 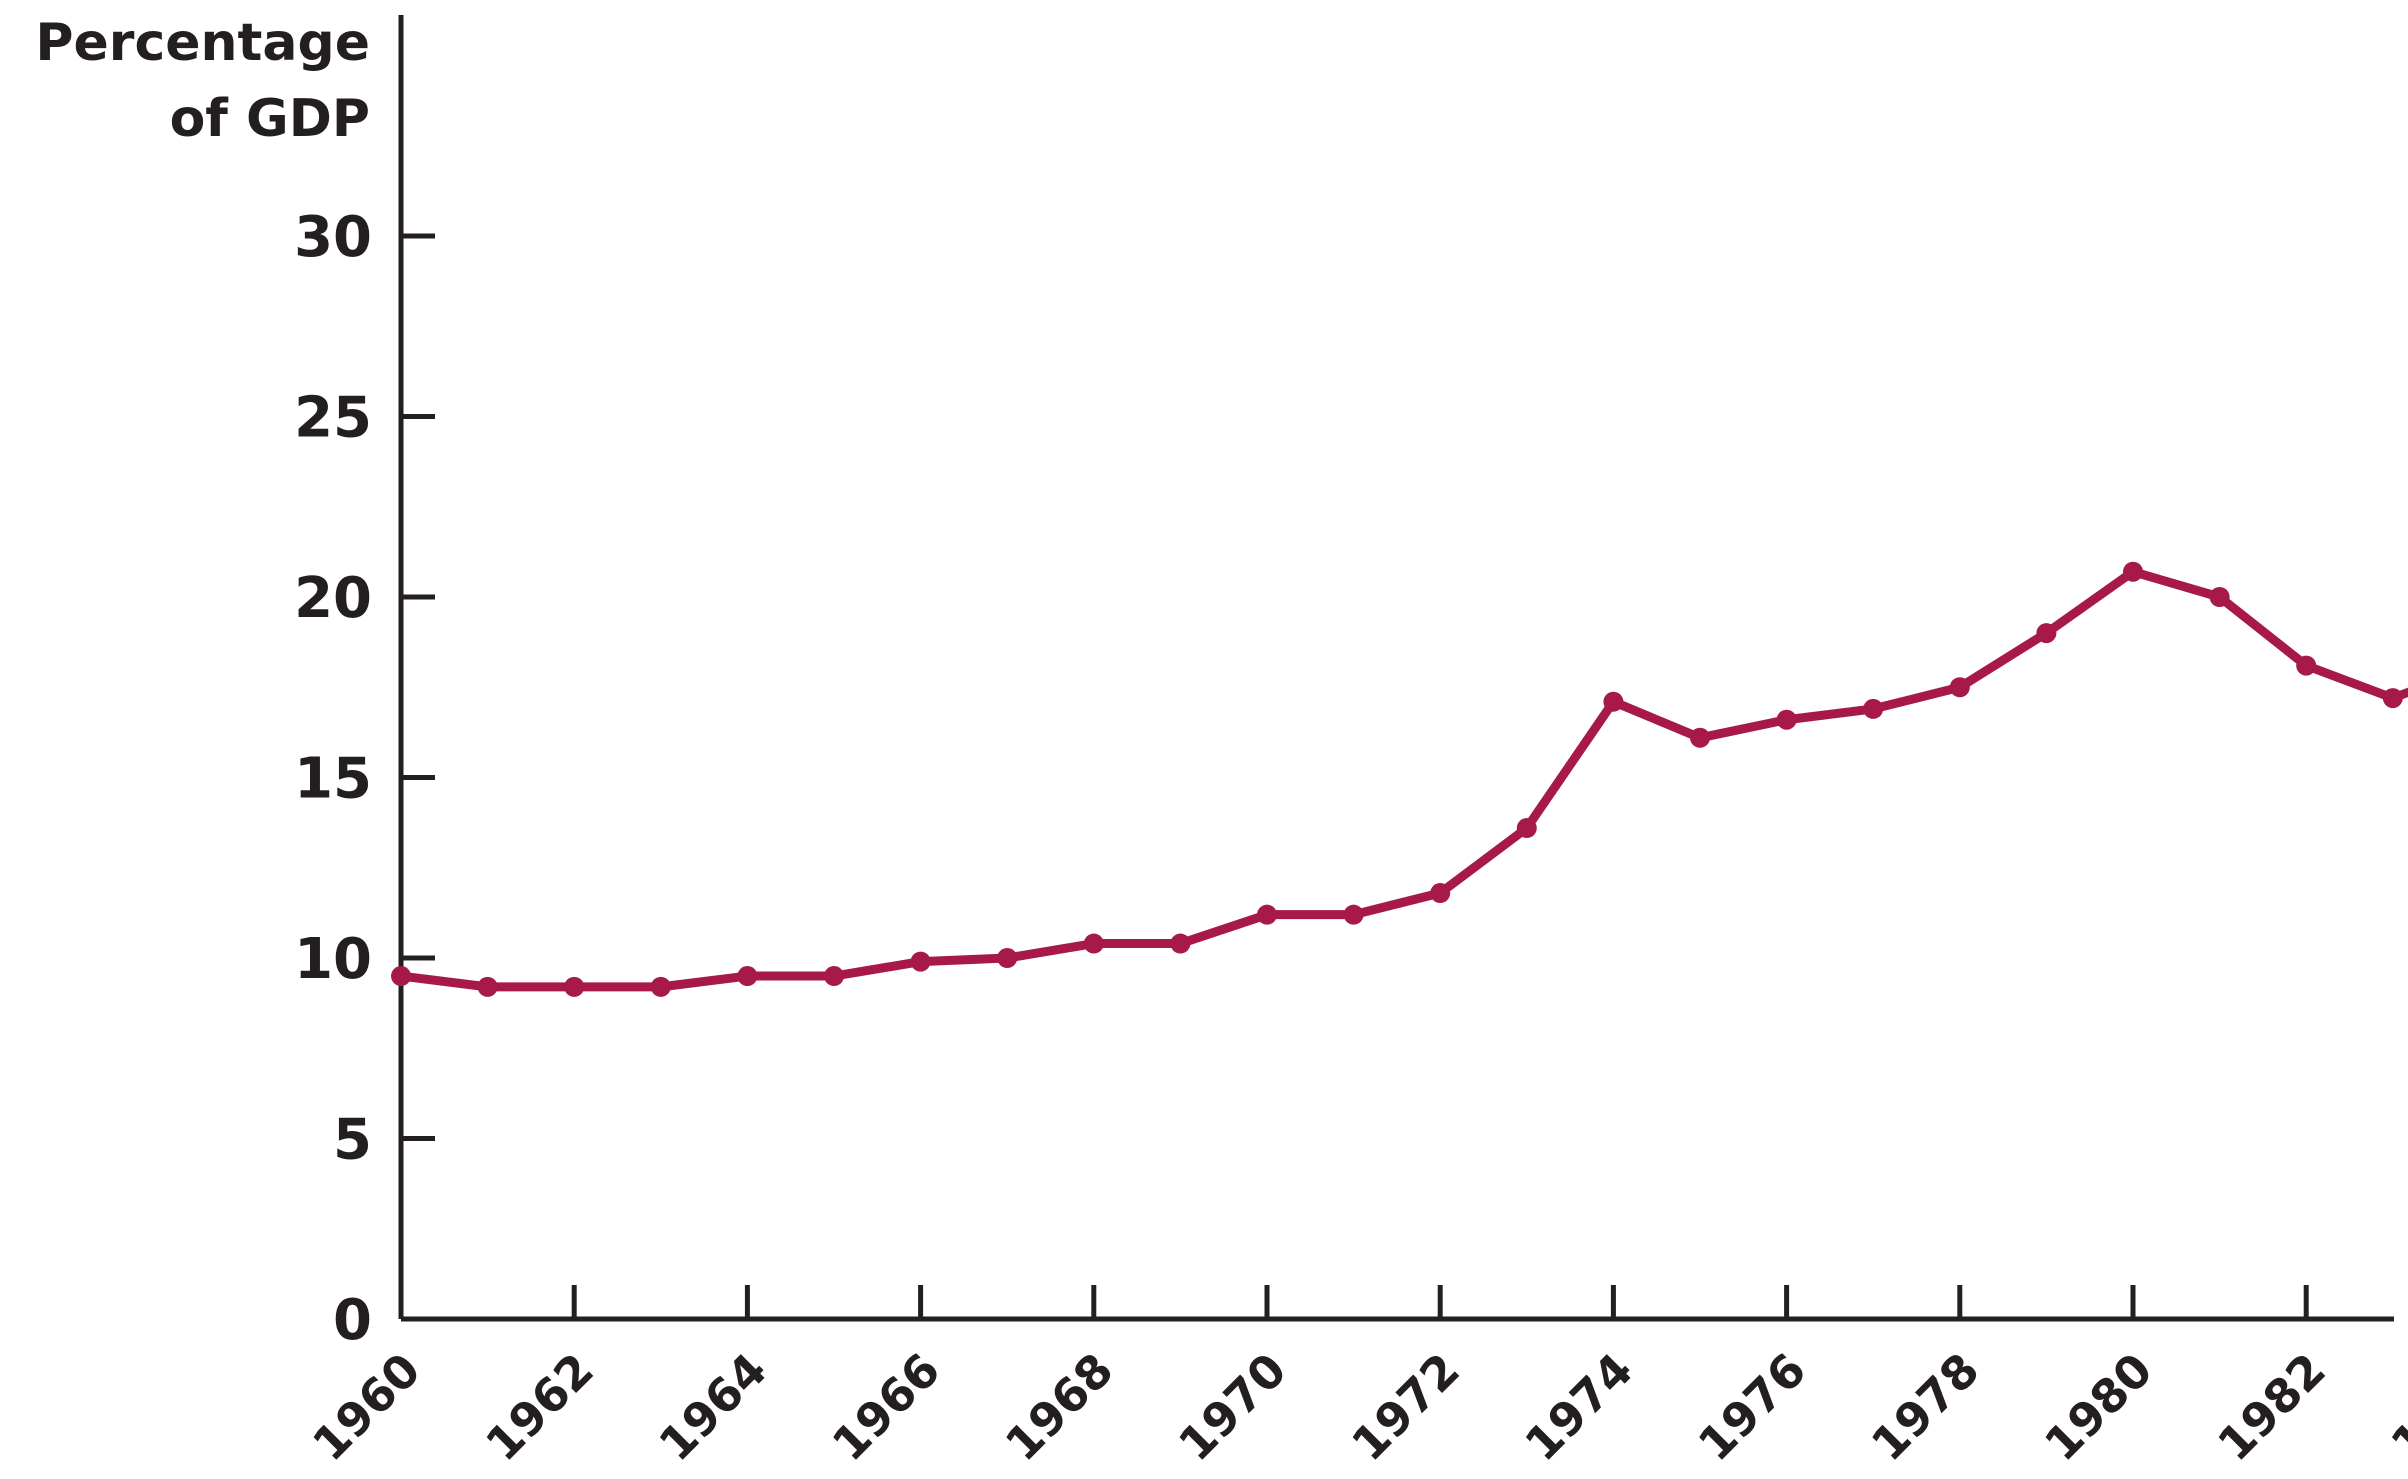 I want to click on x-tick-label: 1976, so click(x=1752, y=1407).